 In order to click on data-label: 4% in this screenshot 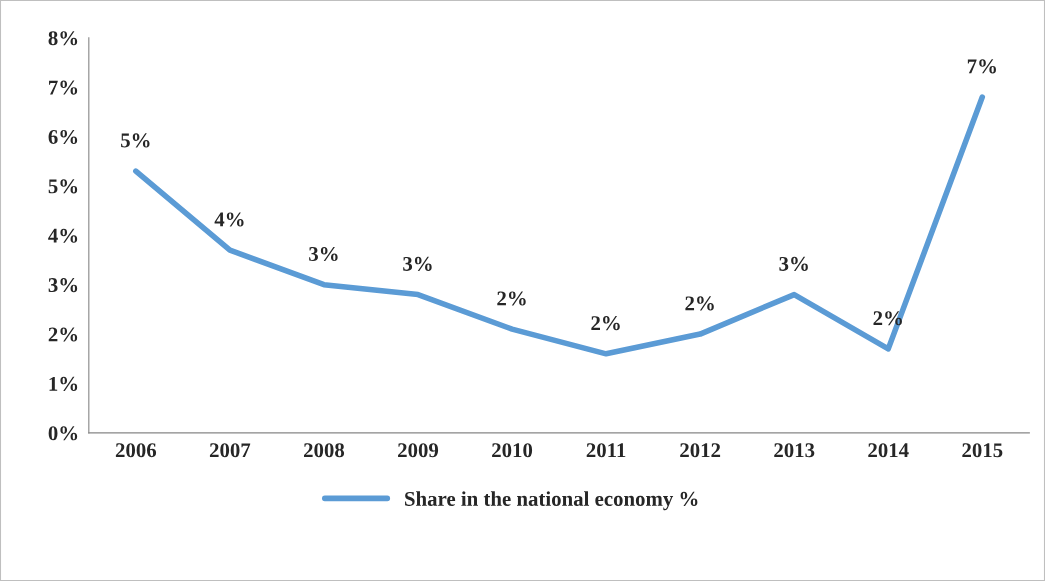, I will do `click(229, 219)`.